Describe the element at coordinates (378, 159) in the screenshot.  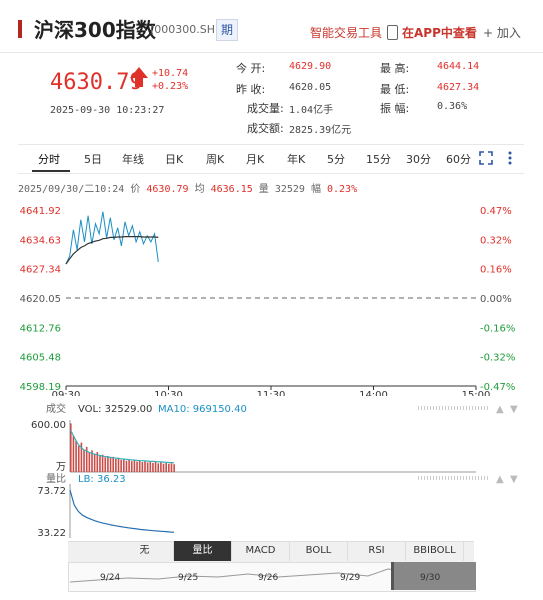
I see `tab-15-min: 15分` at that location.